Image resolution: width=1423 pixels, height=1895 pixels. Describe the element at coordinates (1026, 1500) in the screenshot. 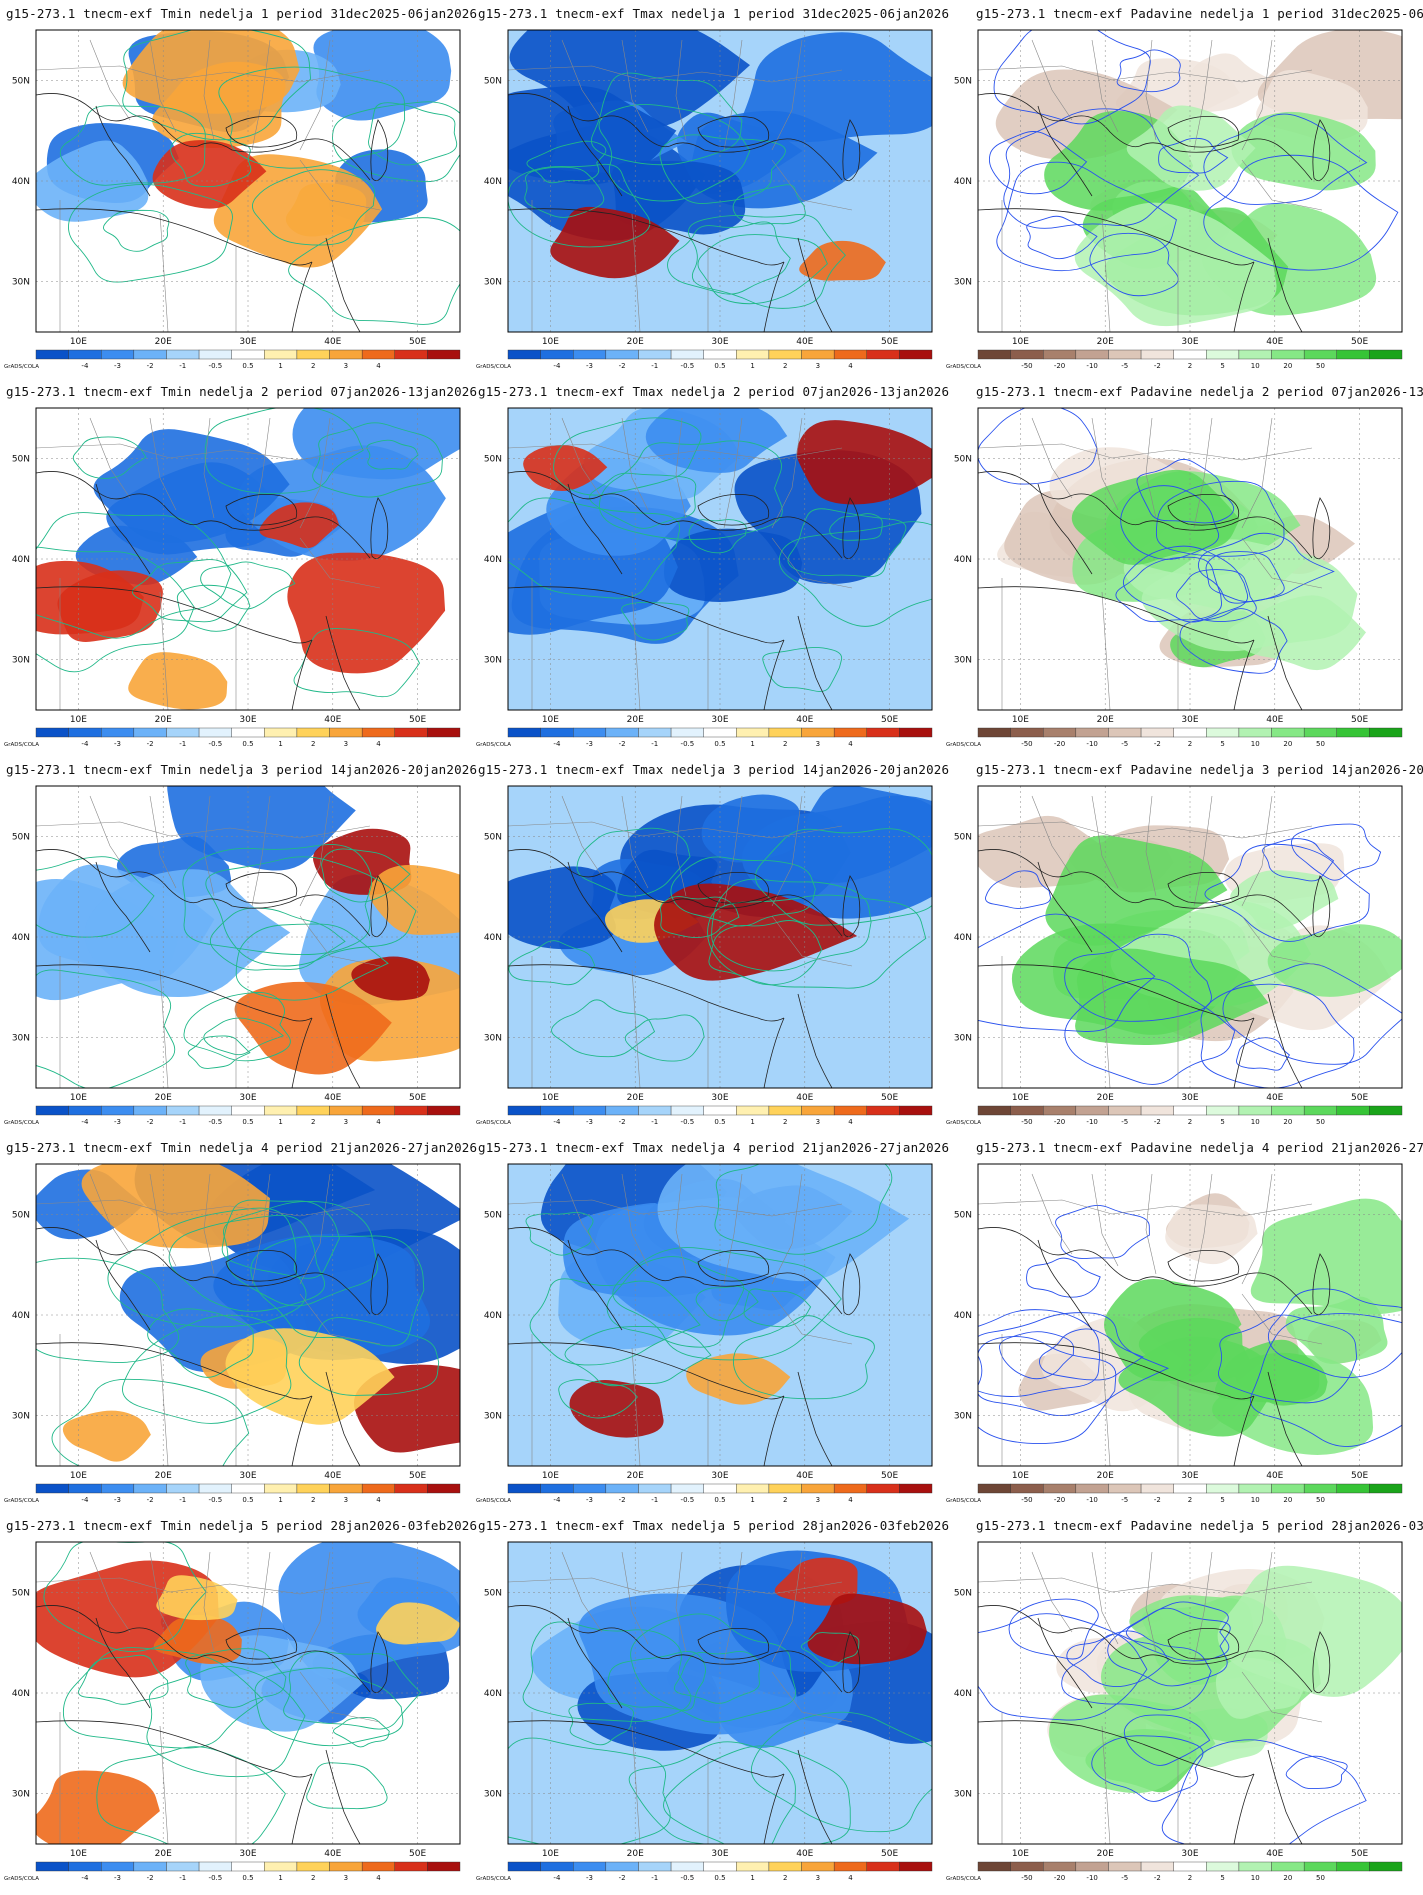

I see `colorbar-label: -50` at that location.